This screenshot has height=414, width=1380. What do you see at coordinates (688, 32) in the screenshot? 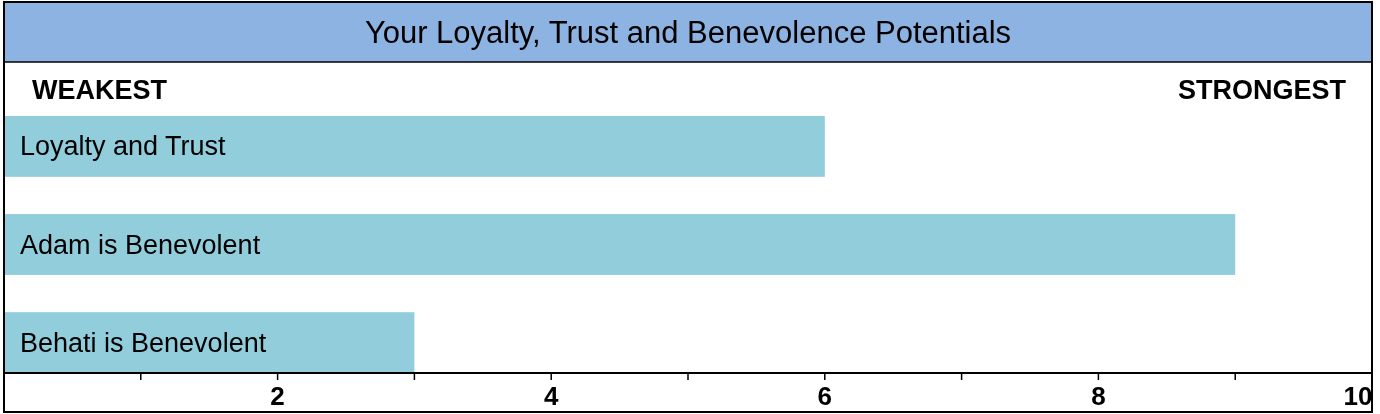
I see `chart-title: Your Loyalty, Trust and Benevolence Potentials` at bounding box center [688, 32].